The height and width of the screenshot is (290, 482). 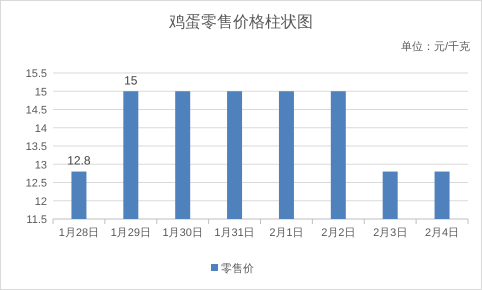 What do you see at coordinates (240, 22) in the screenshot?
I see `chart-title: 鸡蛋零售价格柱状图` at bounding box center [240, 22].